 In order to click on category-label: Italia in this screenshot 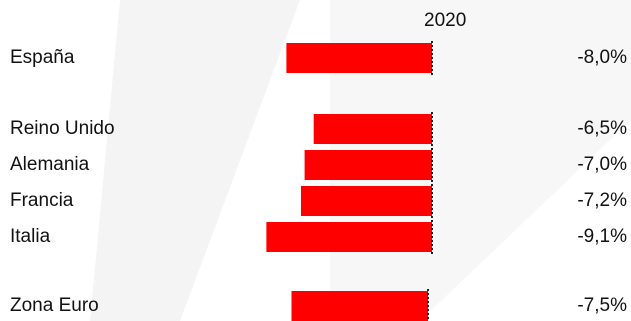, I will do `click(30, 236)`.